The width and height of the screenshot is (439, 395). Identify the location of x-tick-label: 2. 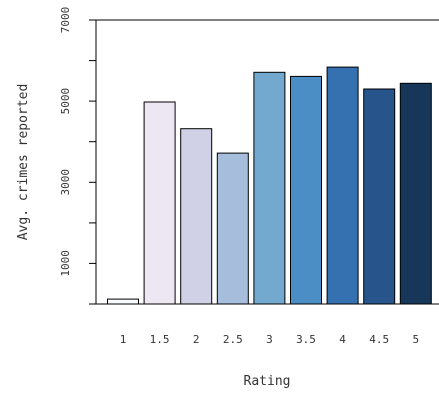
(196, 339).